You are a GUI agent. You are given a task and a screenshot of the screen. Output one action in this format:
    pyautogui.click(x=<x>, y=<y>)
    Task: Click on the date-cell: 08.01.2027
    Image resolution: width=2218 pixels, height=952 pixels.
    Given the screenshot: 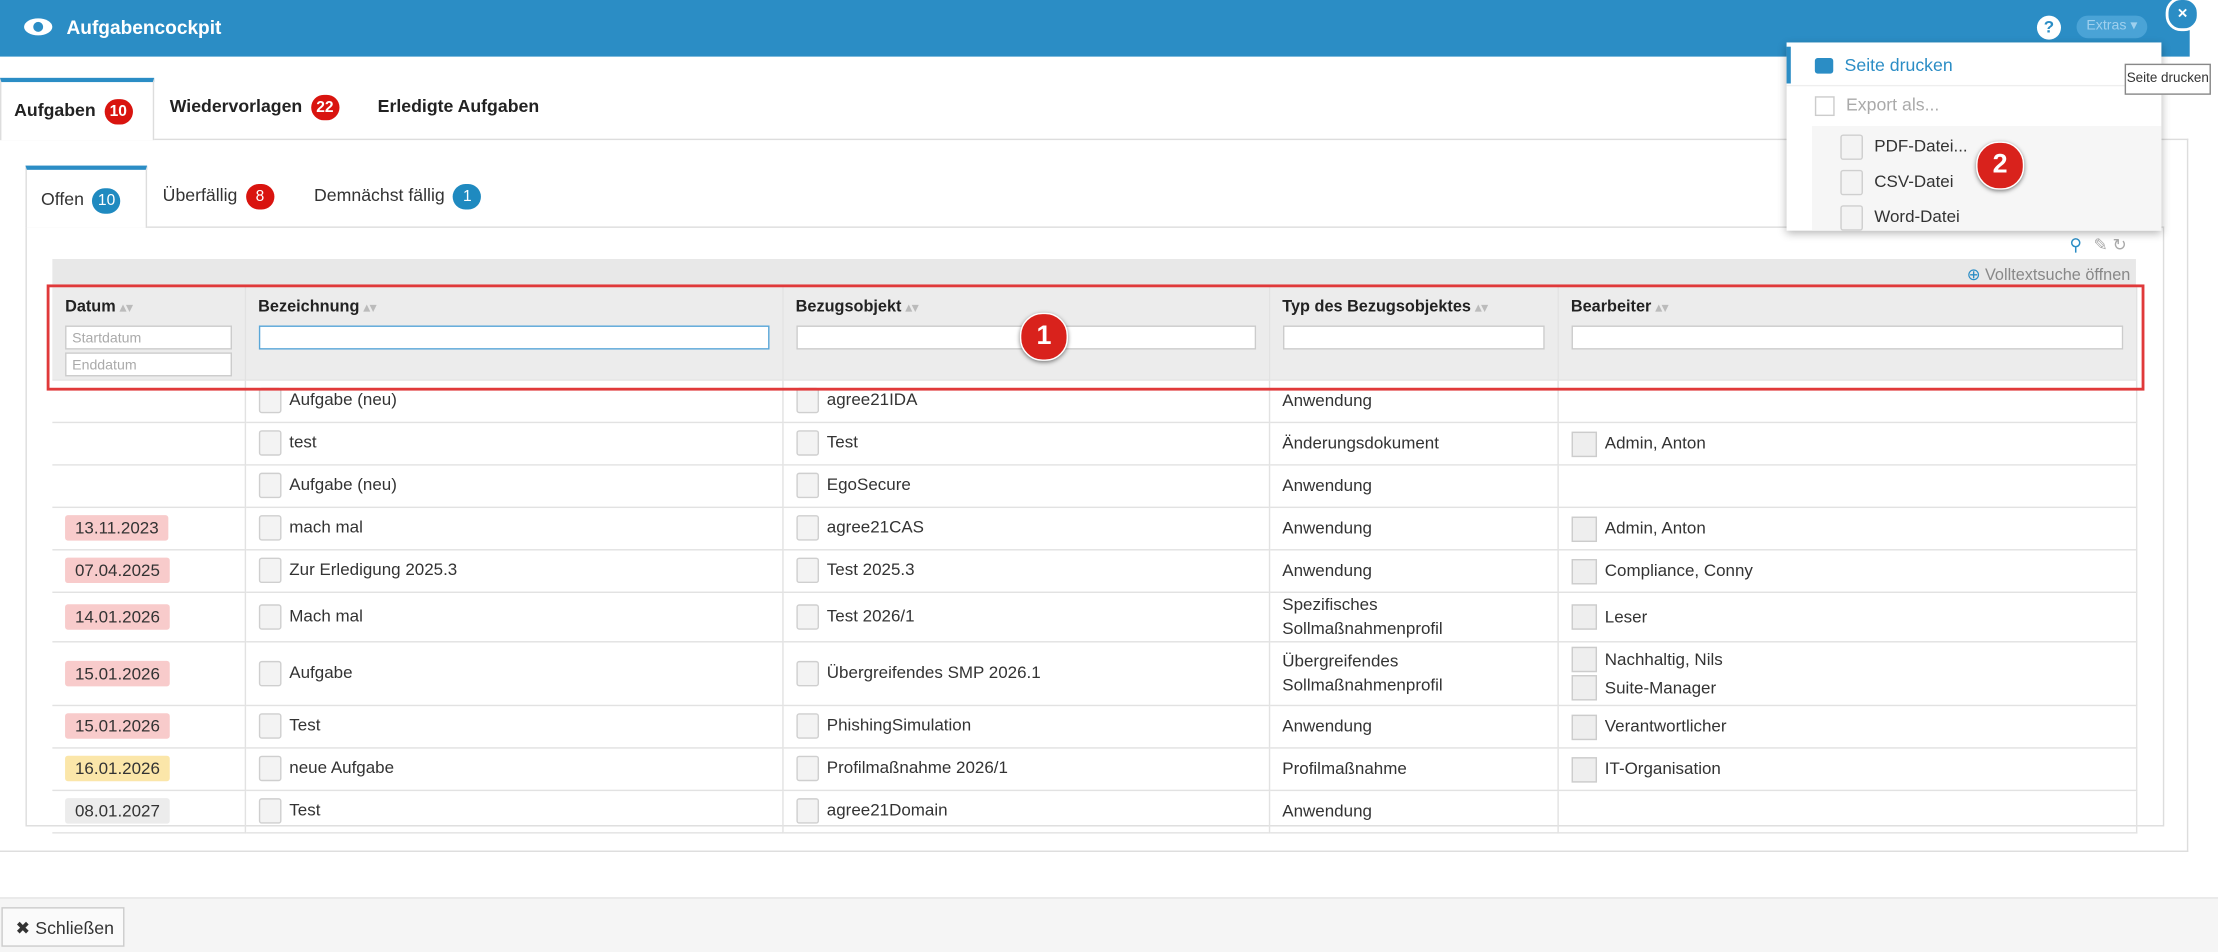 What is the action you would take?
    pyautogui.click(x=148, y=811)
    